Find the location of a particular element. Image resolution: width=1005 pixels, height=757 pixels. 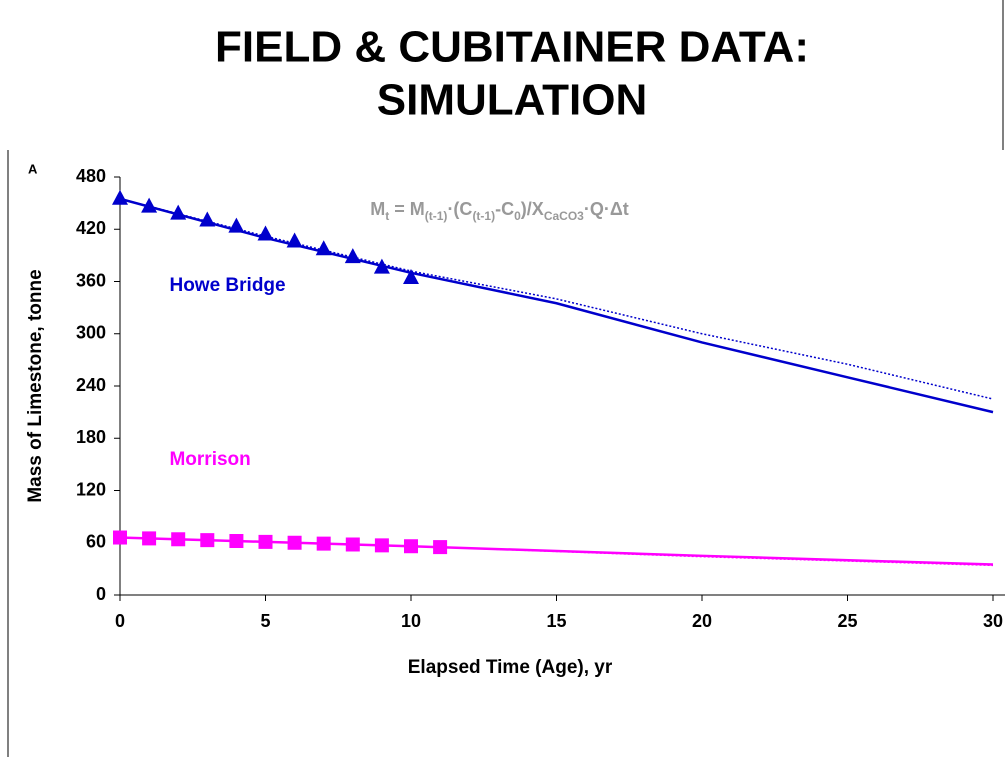

chart-title: FIELD & CUBITAINER DATA: is located at coordinates (512, 47).